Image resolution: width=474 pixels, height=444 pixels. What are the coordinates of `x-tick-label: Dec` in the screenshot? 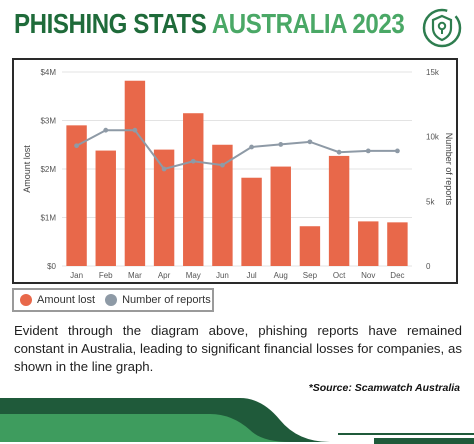 It's located at (397, 275).